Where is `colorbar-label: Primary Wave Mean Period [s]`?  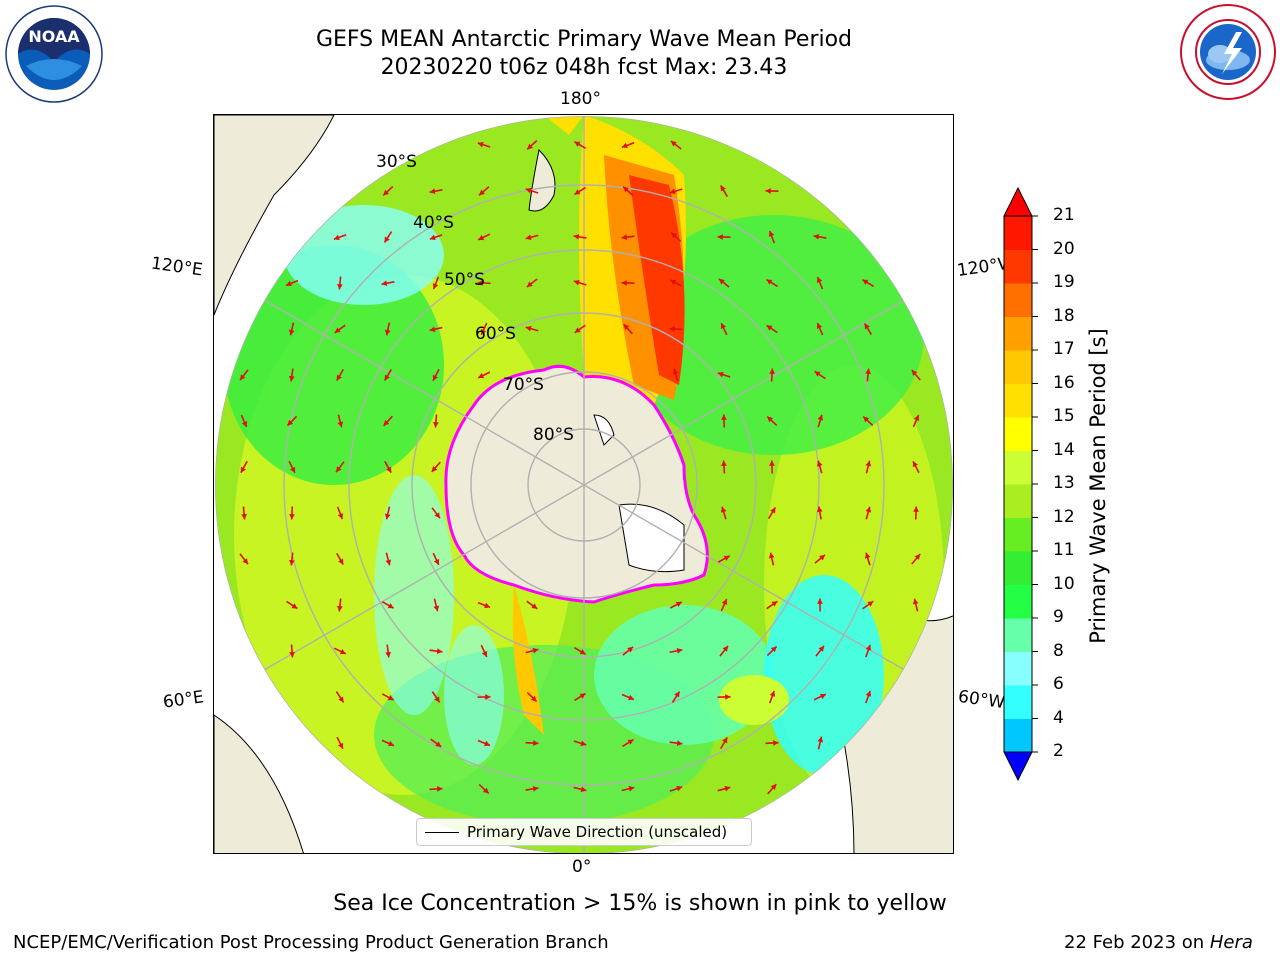 colorbar-label: Primary Wave Mean Period [s] is located at coordinates (1098, 486).